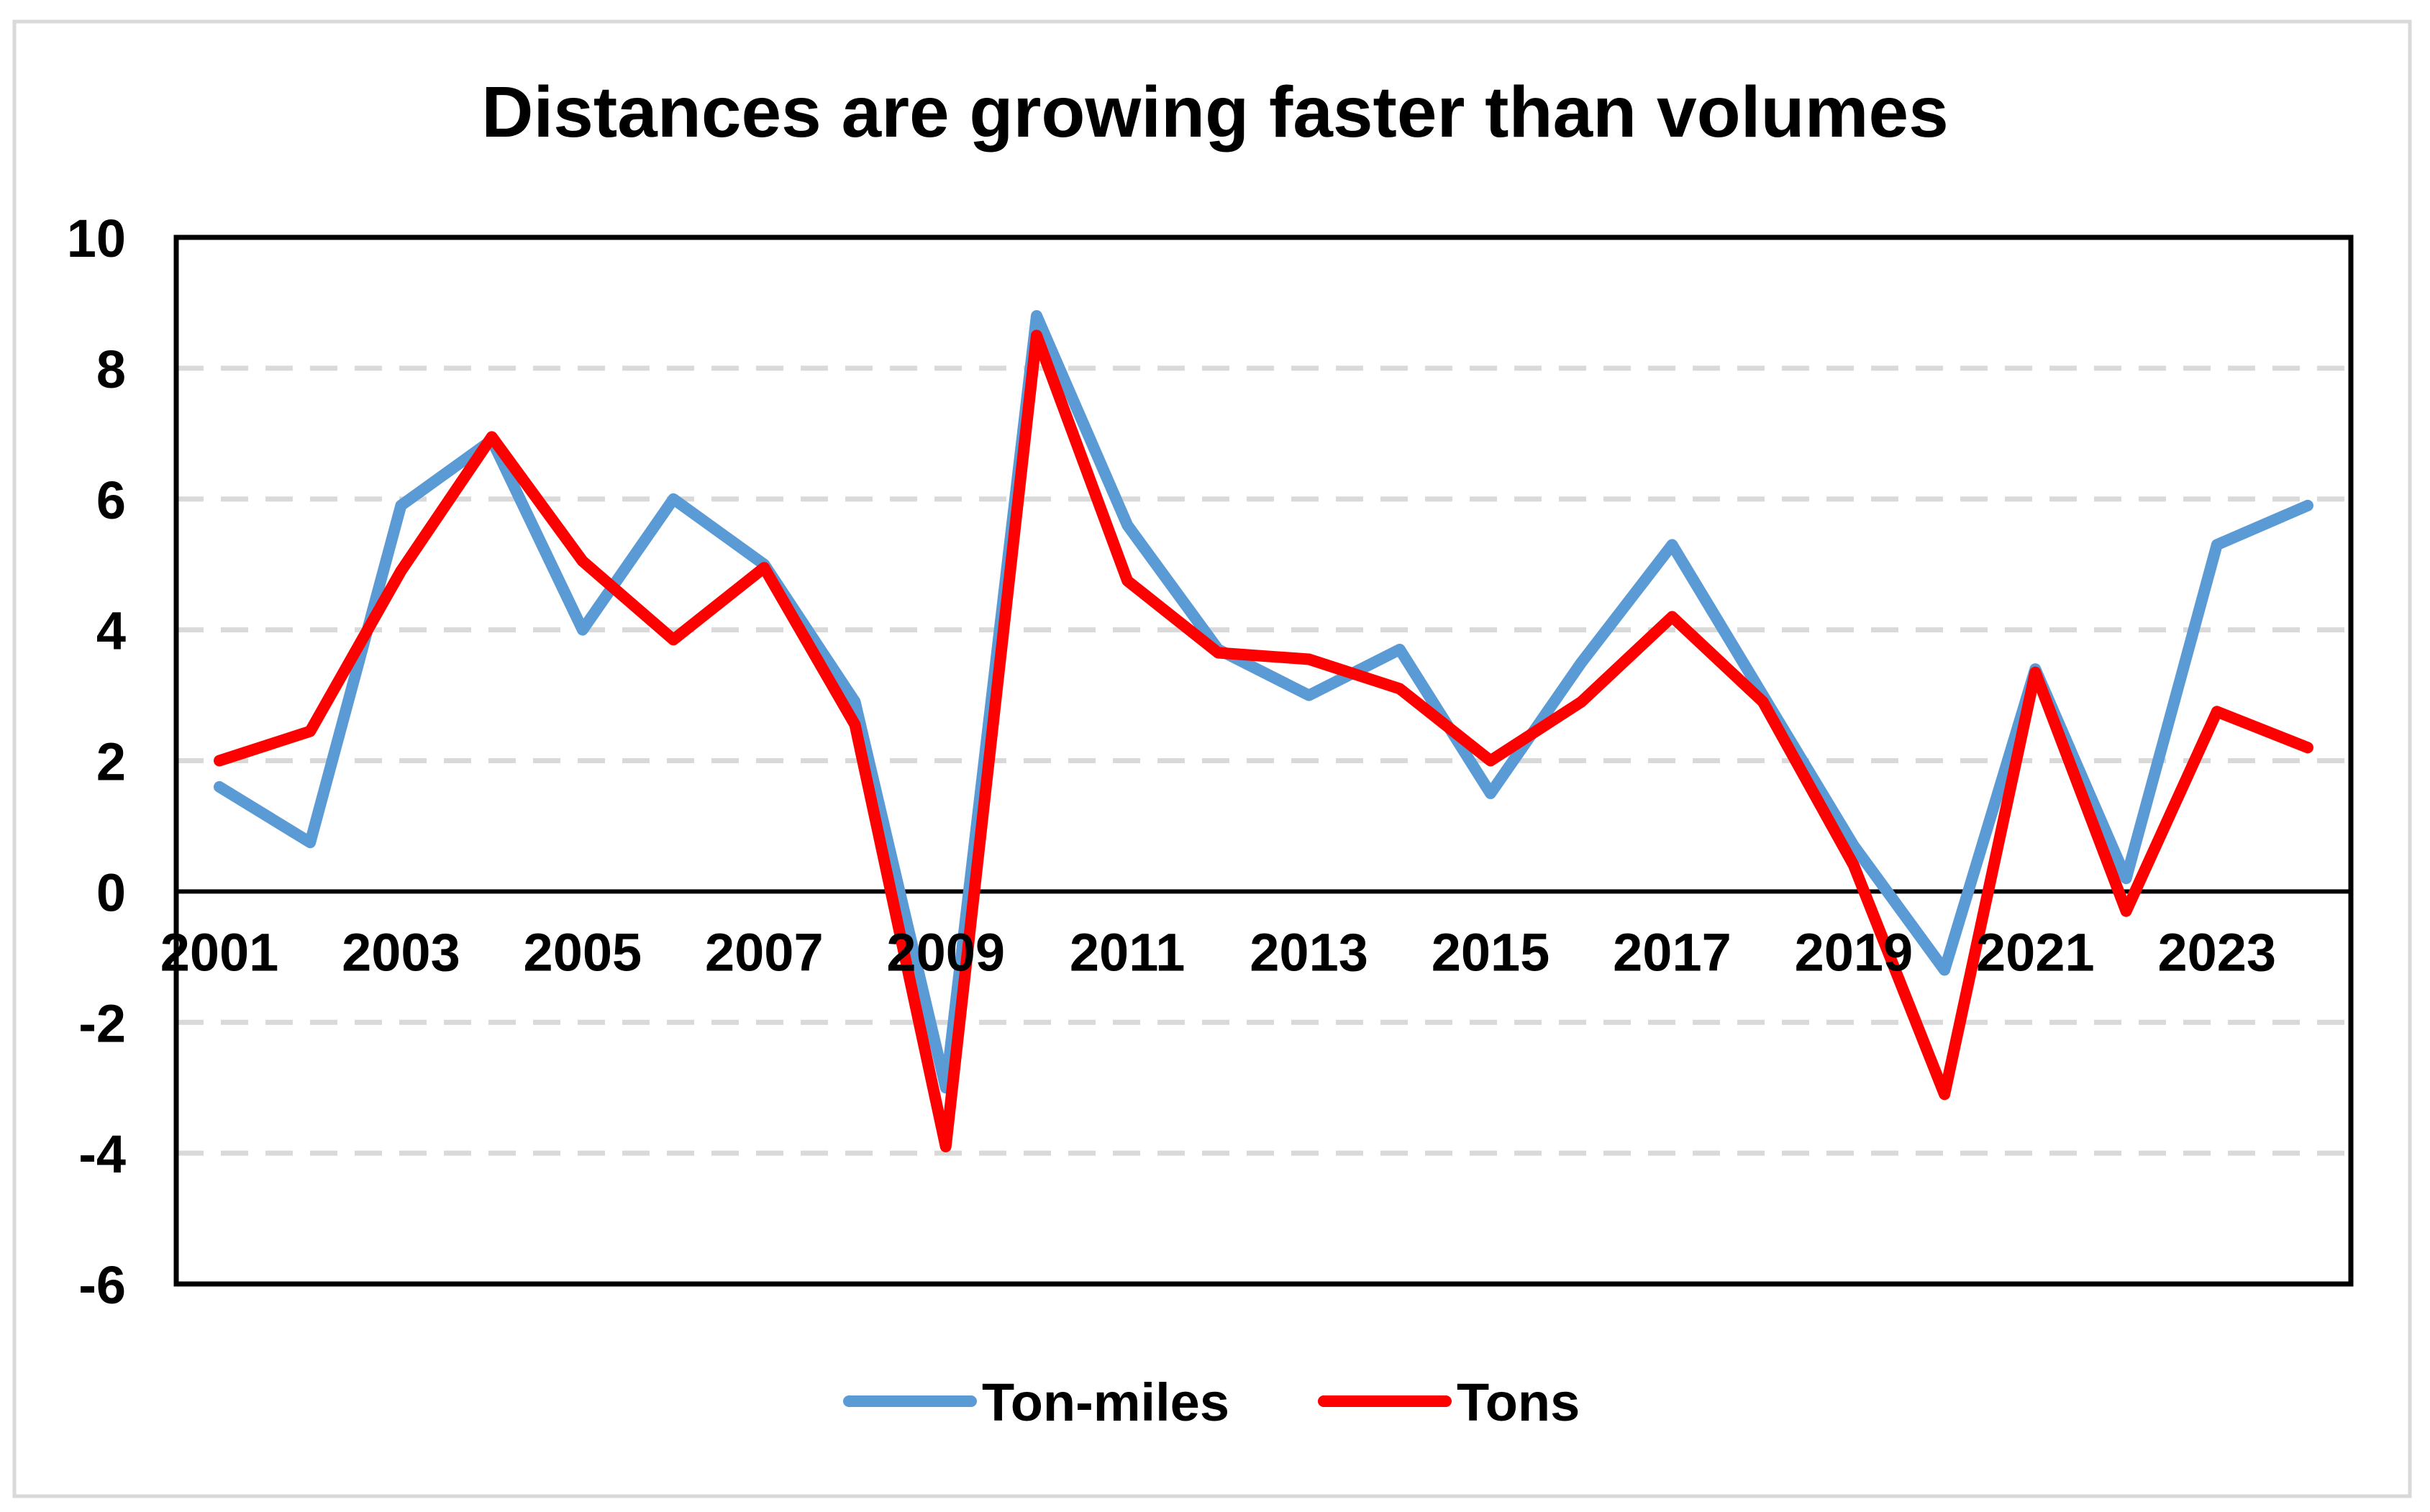  What do you see at coordinates (102, 1023) in the screenshot?
I see `y-tick-label: -2` at bounding box center [102, 1023].